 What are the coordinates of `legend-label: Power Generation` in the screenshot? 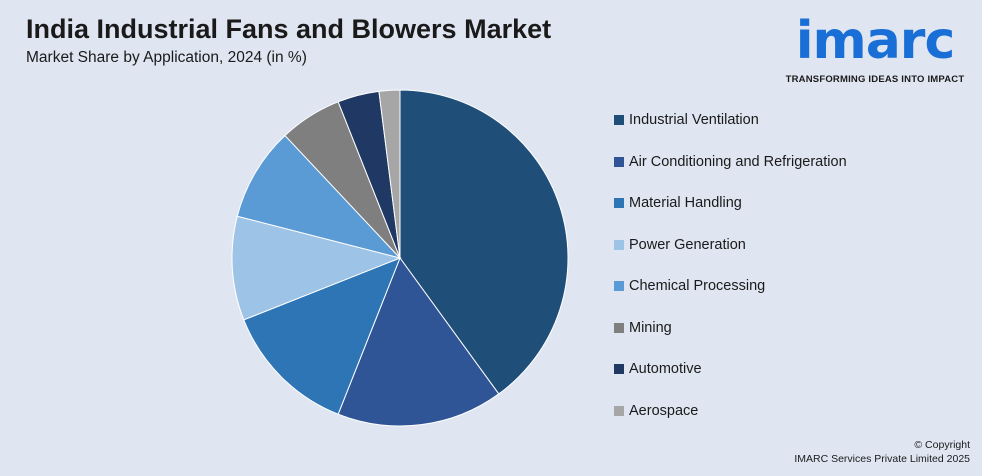 It's located at (687, 244).